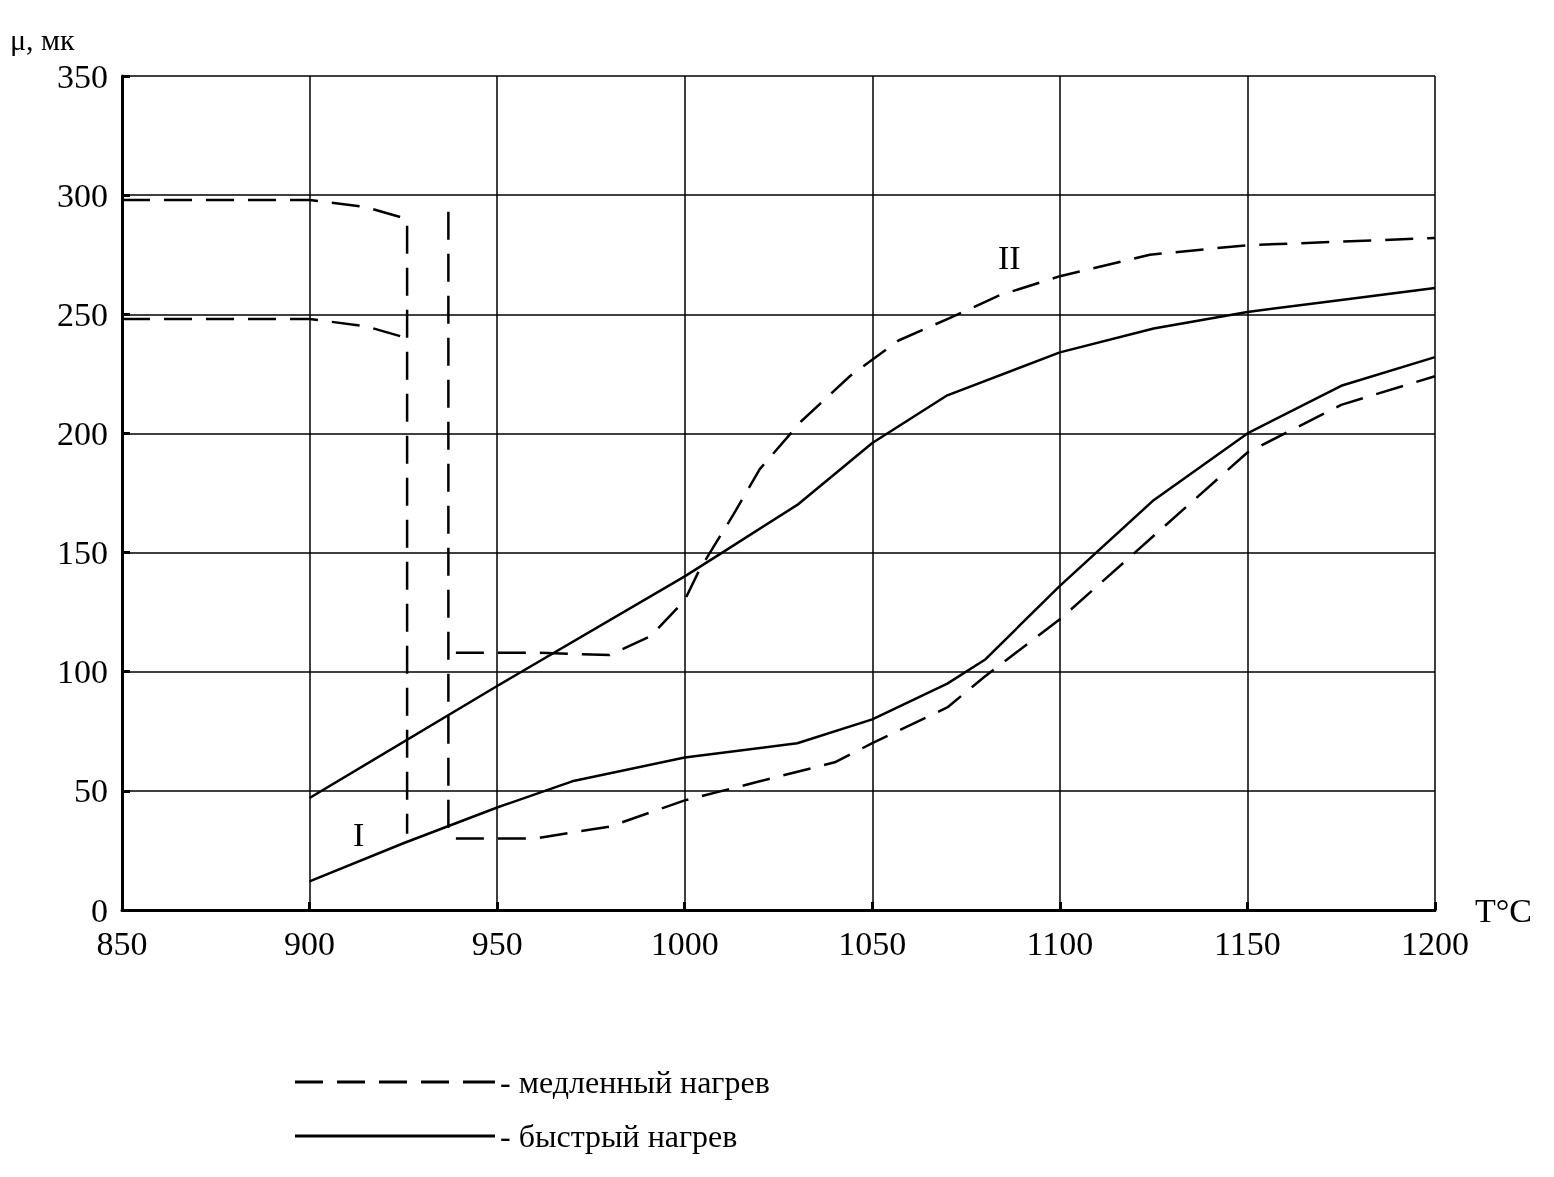 The width and height of the screenshot is (1554, 1177). Describe the element at coordinates (82, 195) in the screenshot. I see `y-tick-label: 300` at that location.